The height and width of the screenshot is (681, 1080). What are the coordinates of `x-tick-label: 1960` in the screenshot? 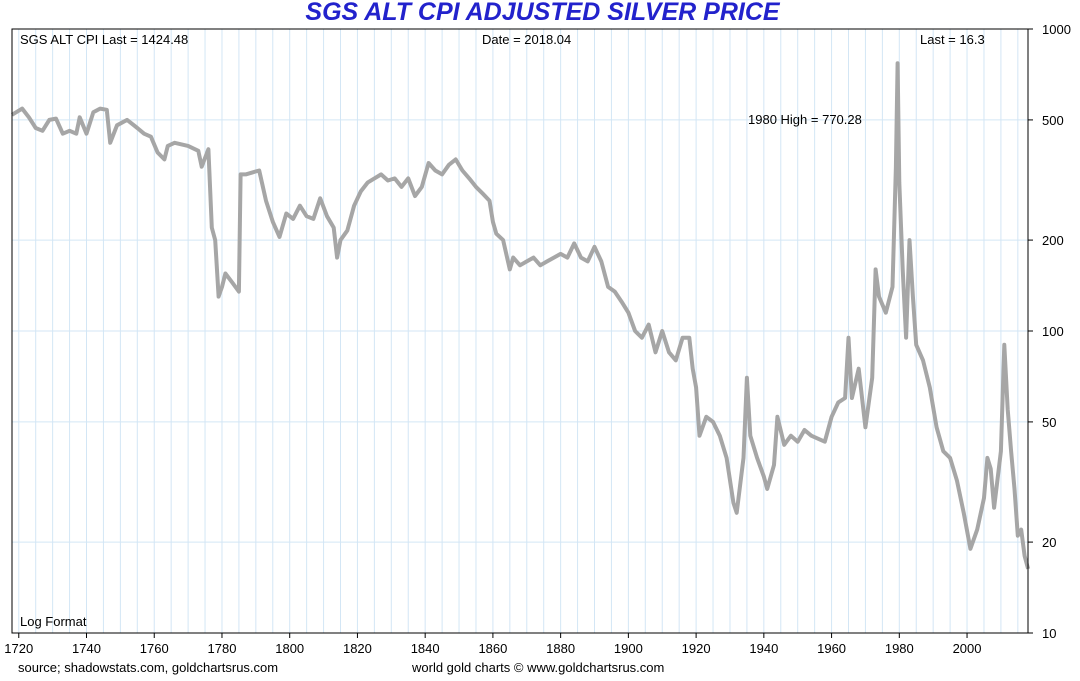 It's located at (831, 648).